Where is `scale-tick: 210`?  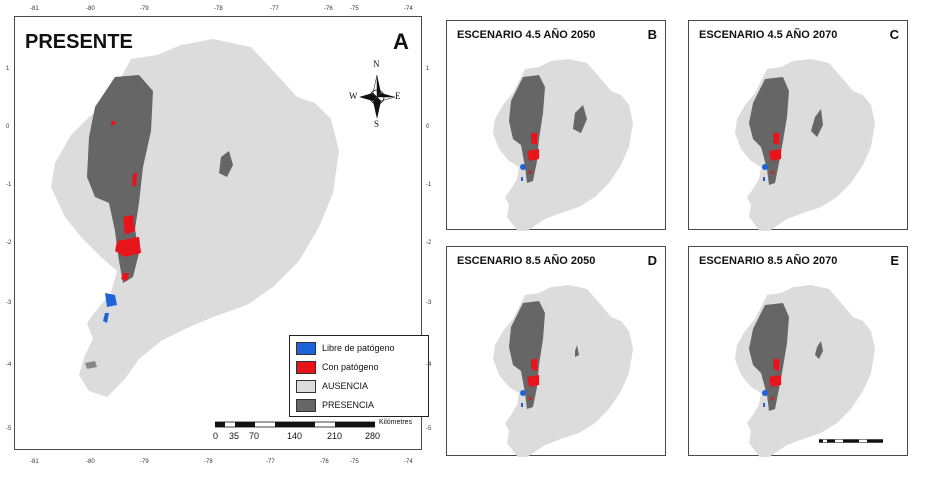 scale-tick: 210 is located at coordinates (335, 436).